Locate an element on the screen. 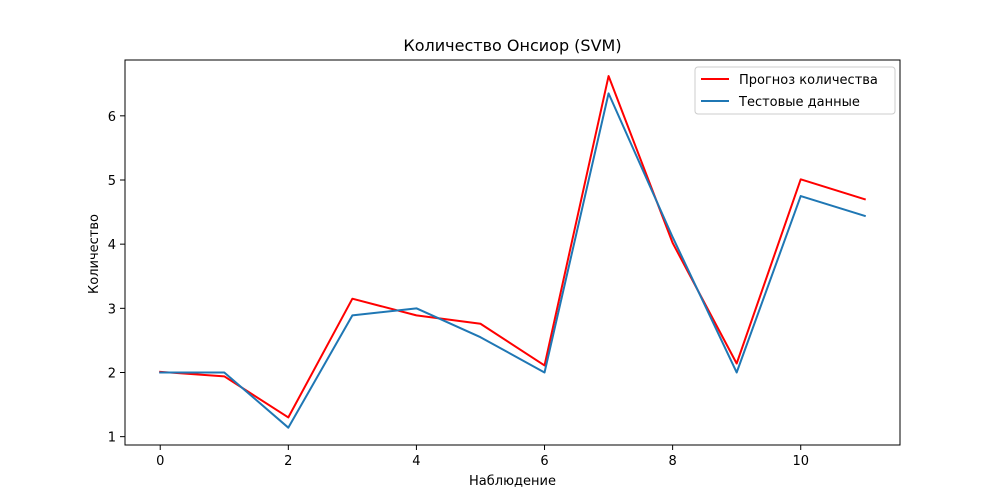 The image size is (1000, 500). y-tick-label: 6 is located at coordinates (112, 117).